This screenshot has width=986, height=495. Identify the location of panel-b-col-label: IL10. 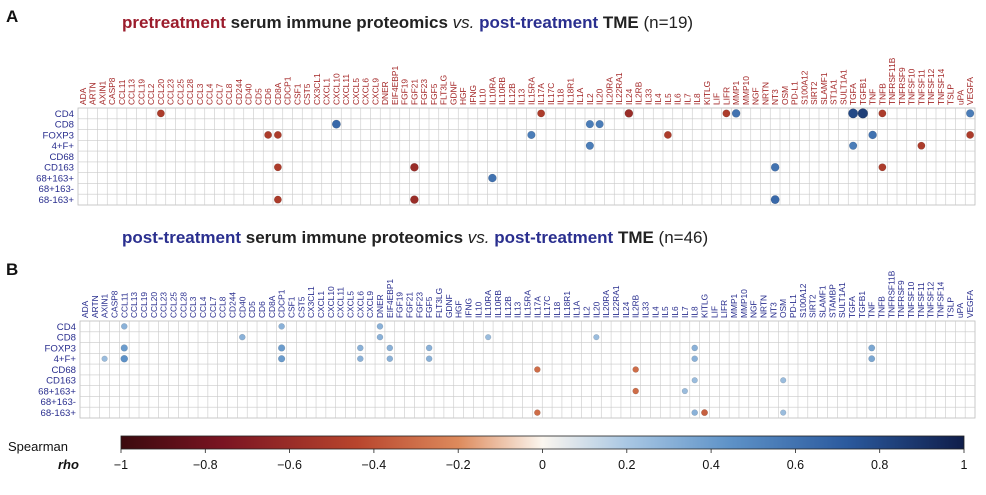
(478, 309).